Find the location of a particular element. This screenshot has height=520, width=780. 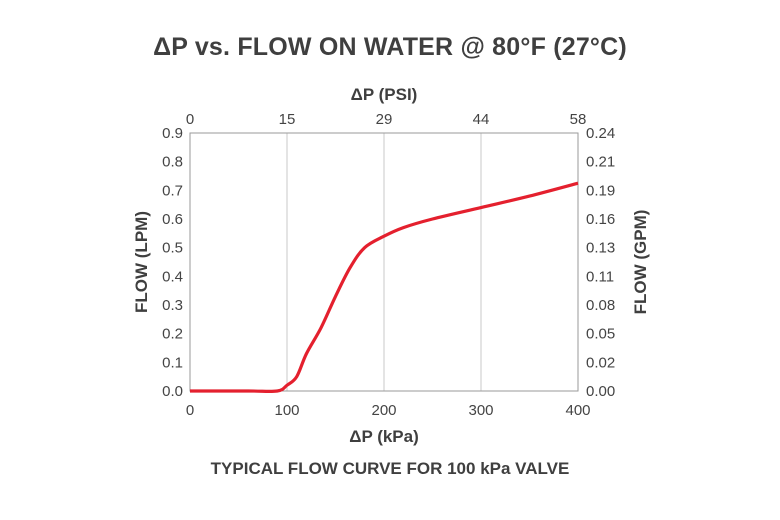

x2-tick-label: 0 is located at coordinates (190, 119).